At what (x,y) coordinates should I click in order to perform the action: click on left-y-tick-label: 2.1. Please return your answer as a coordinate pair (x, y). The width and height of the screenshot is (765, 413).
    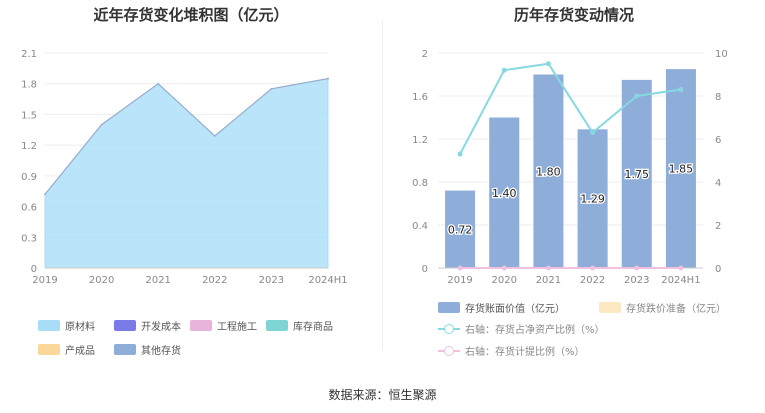
    Looking at the image, I should click on (29, 54).